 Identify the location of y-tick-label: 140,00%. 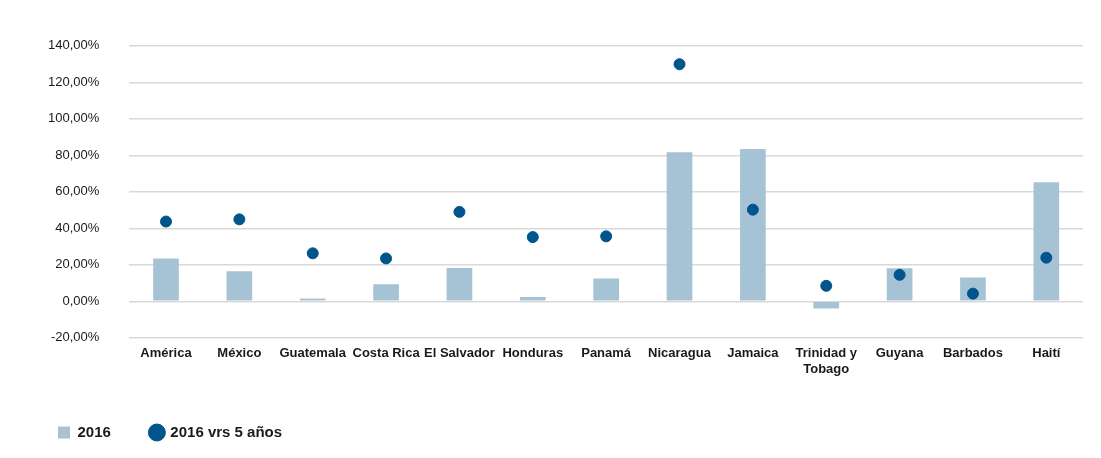
(73, 45).